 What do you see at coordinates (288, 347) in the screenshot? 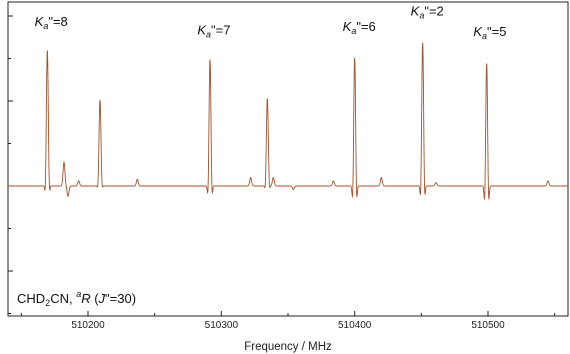
I see `x-axis-title: Frequency / MHz` at bounding box center [288, 347].